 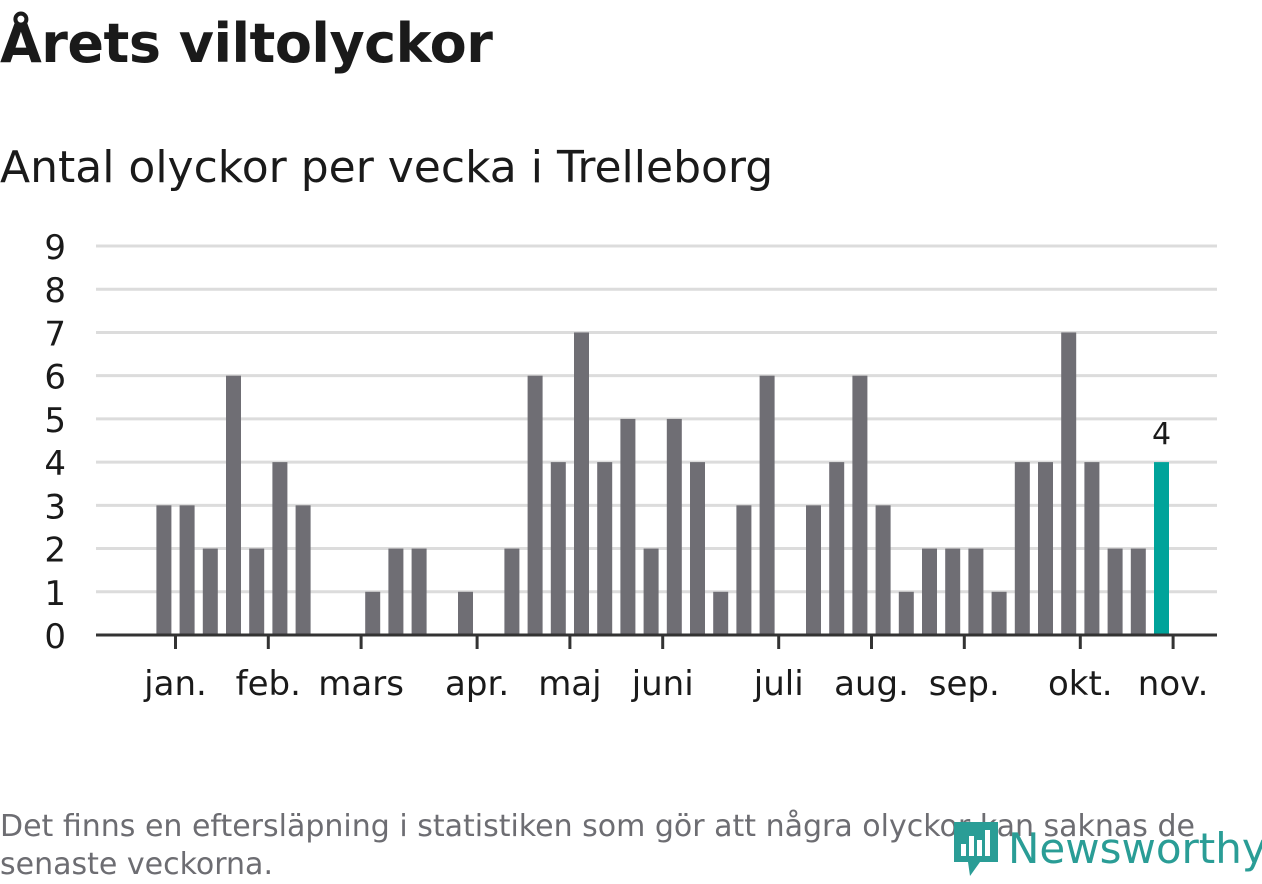 I want to click on y-tick-label-0: 0, so click(x=55, y=637).